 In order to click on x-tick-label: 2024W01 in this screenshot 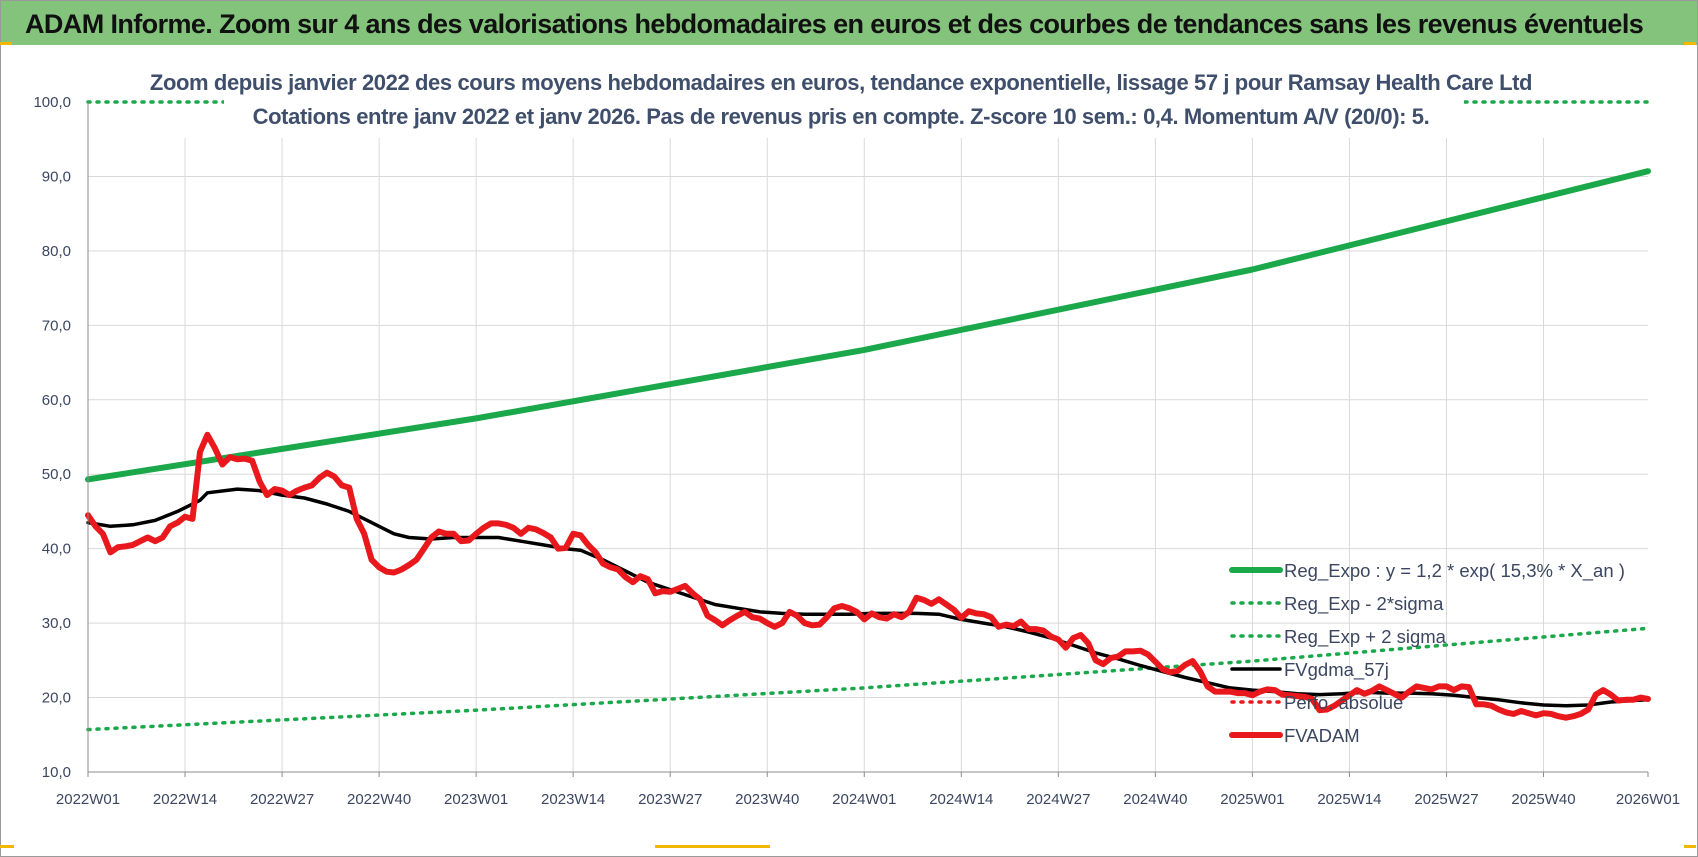, I will do `click(864, 799)`.